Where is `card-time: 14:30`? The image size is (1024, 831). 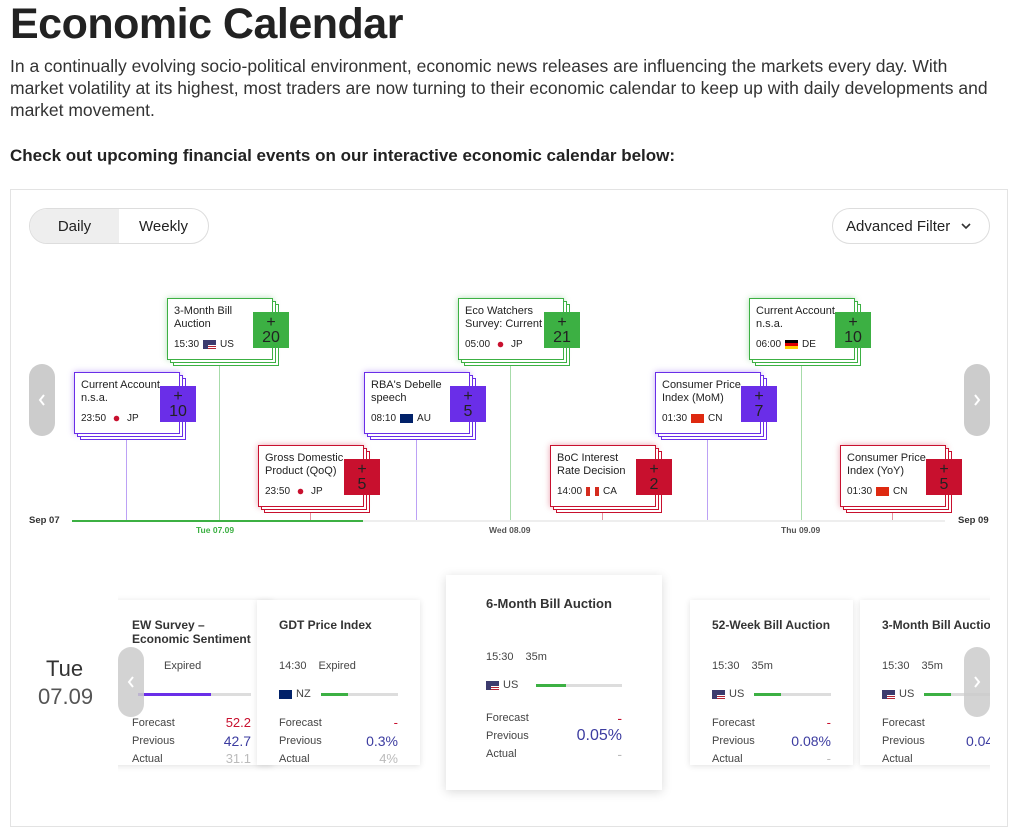
card-time: 14:30 is located at coordinates (293, 666).